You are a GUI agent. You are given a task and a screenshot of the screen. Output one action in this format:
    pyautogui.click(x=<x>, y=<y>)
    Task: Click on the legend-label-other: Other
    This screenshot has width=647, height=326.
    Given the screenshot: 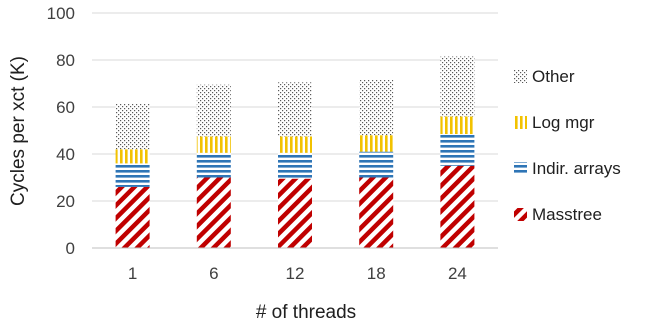 What is the action you would take?
    pyautogui.click(x=553, y=76)
    